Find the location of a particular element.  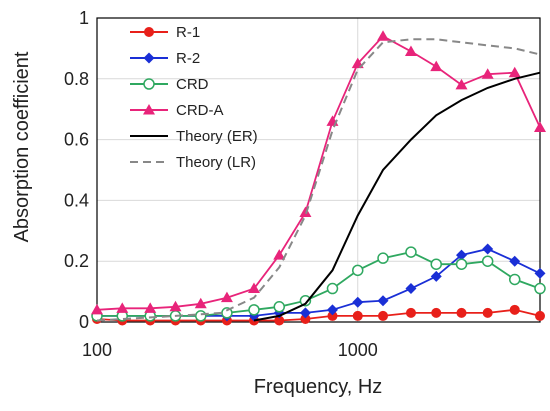

legend-label: CRD-A is located at coordinates (200, 110).